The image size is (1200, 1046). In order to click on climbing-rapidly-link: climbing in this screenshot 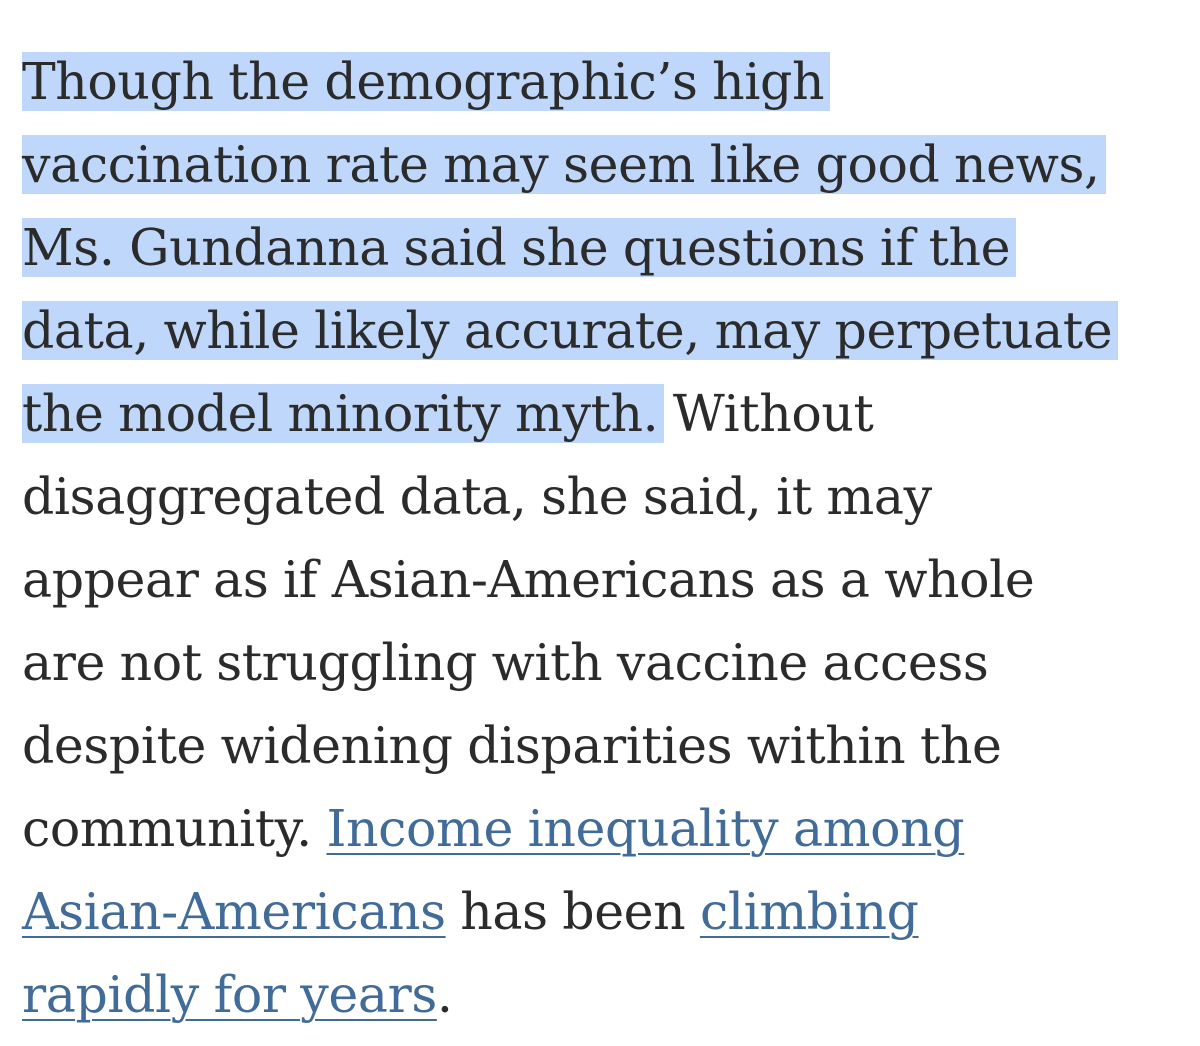, I will do `click(809, 911)`.